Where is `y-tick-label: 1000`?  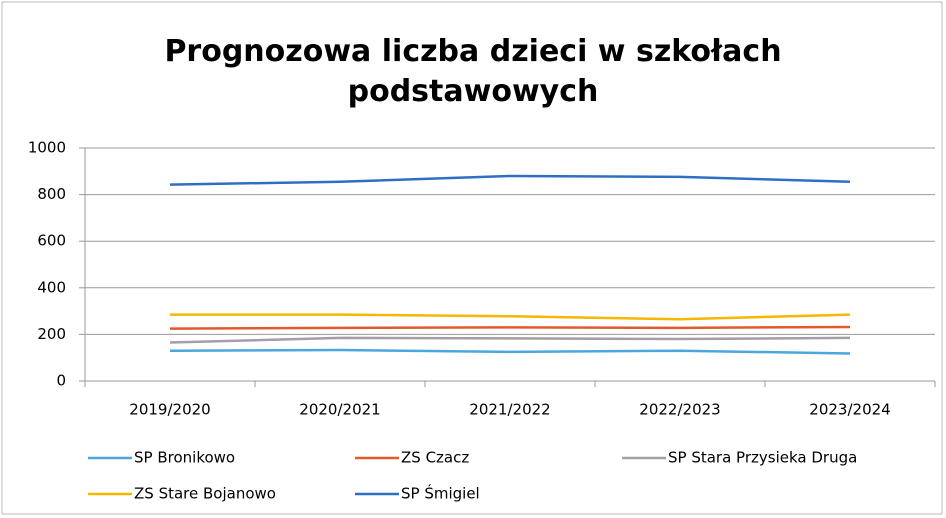
y-tick-label: 1000 is located at coordinates (47, 148).